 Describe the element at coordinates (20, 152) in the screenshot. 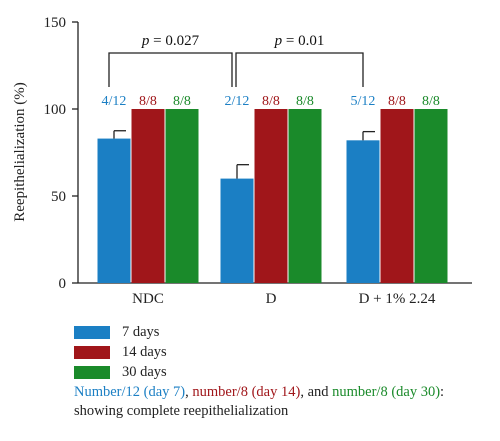

I see `y-axis-label: Reepithelialization (%)` at that location.